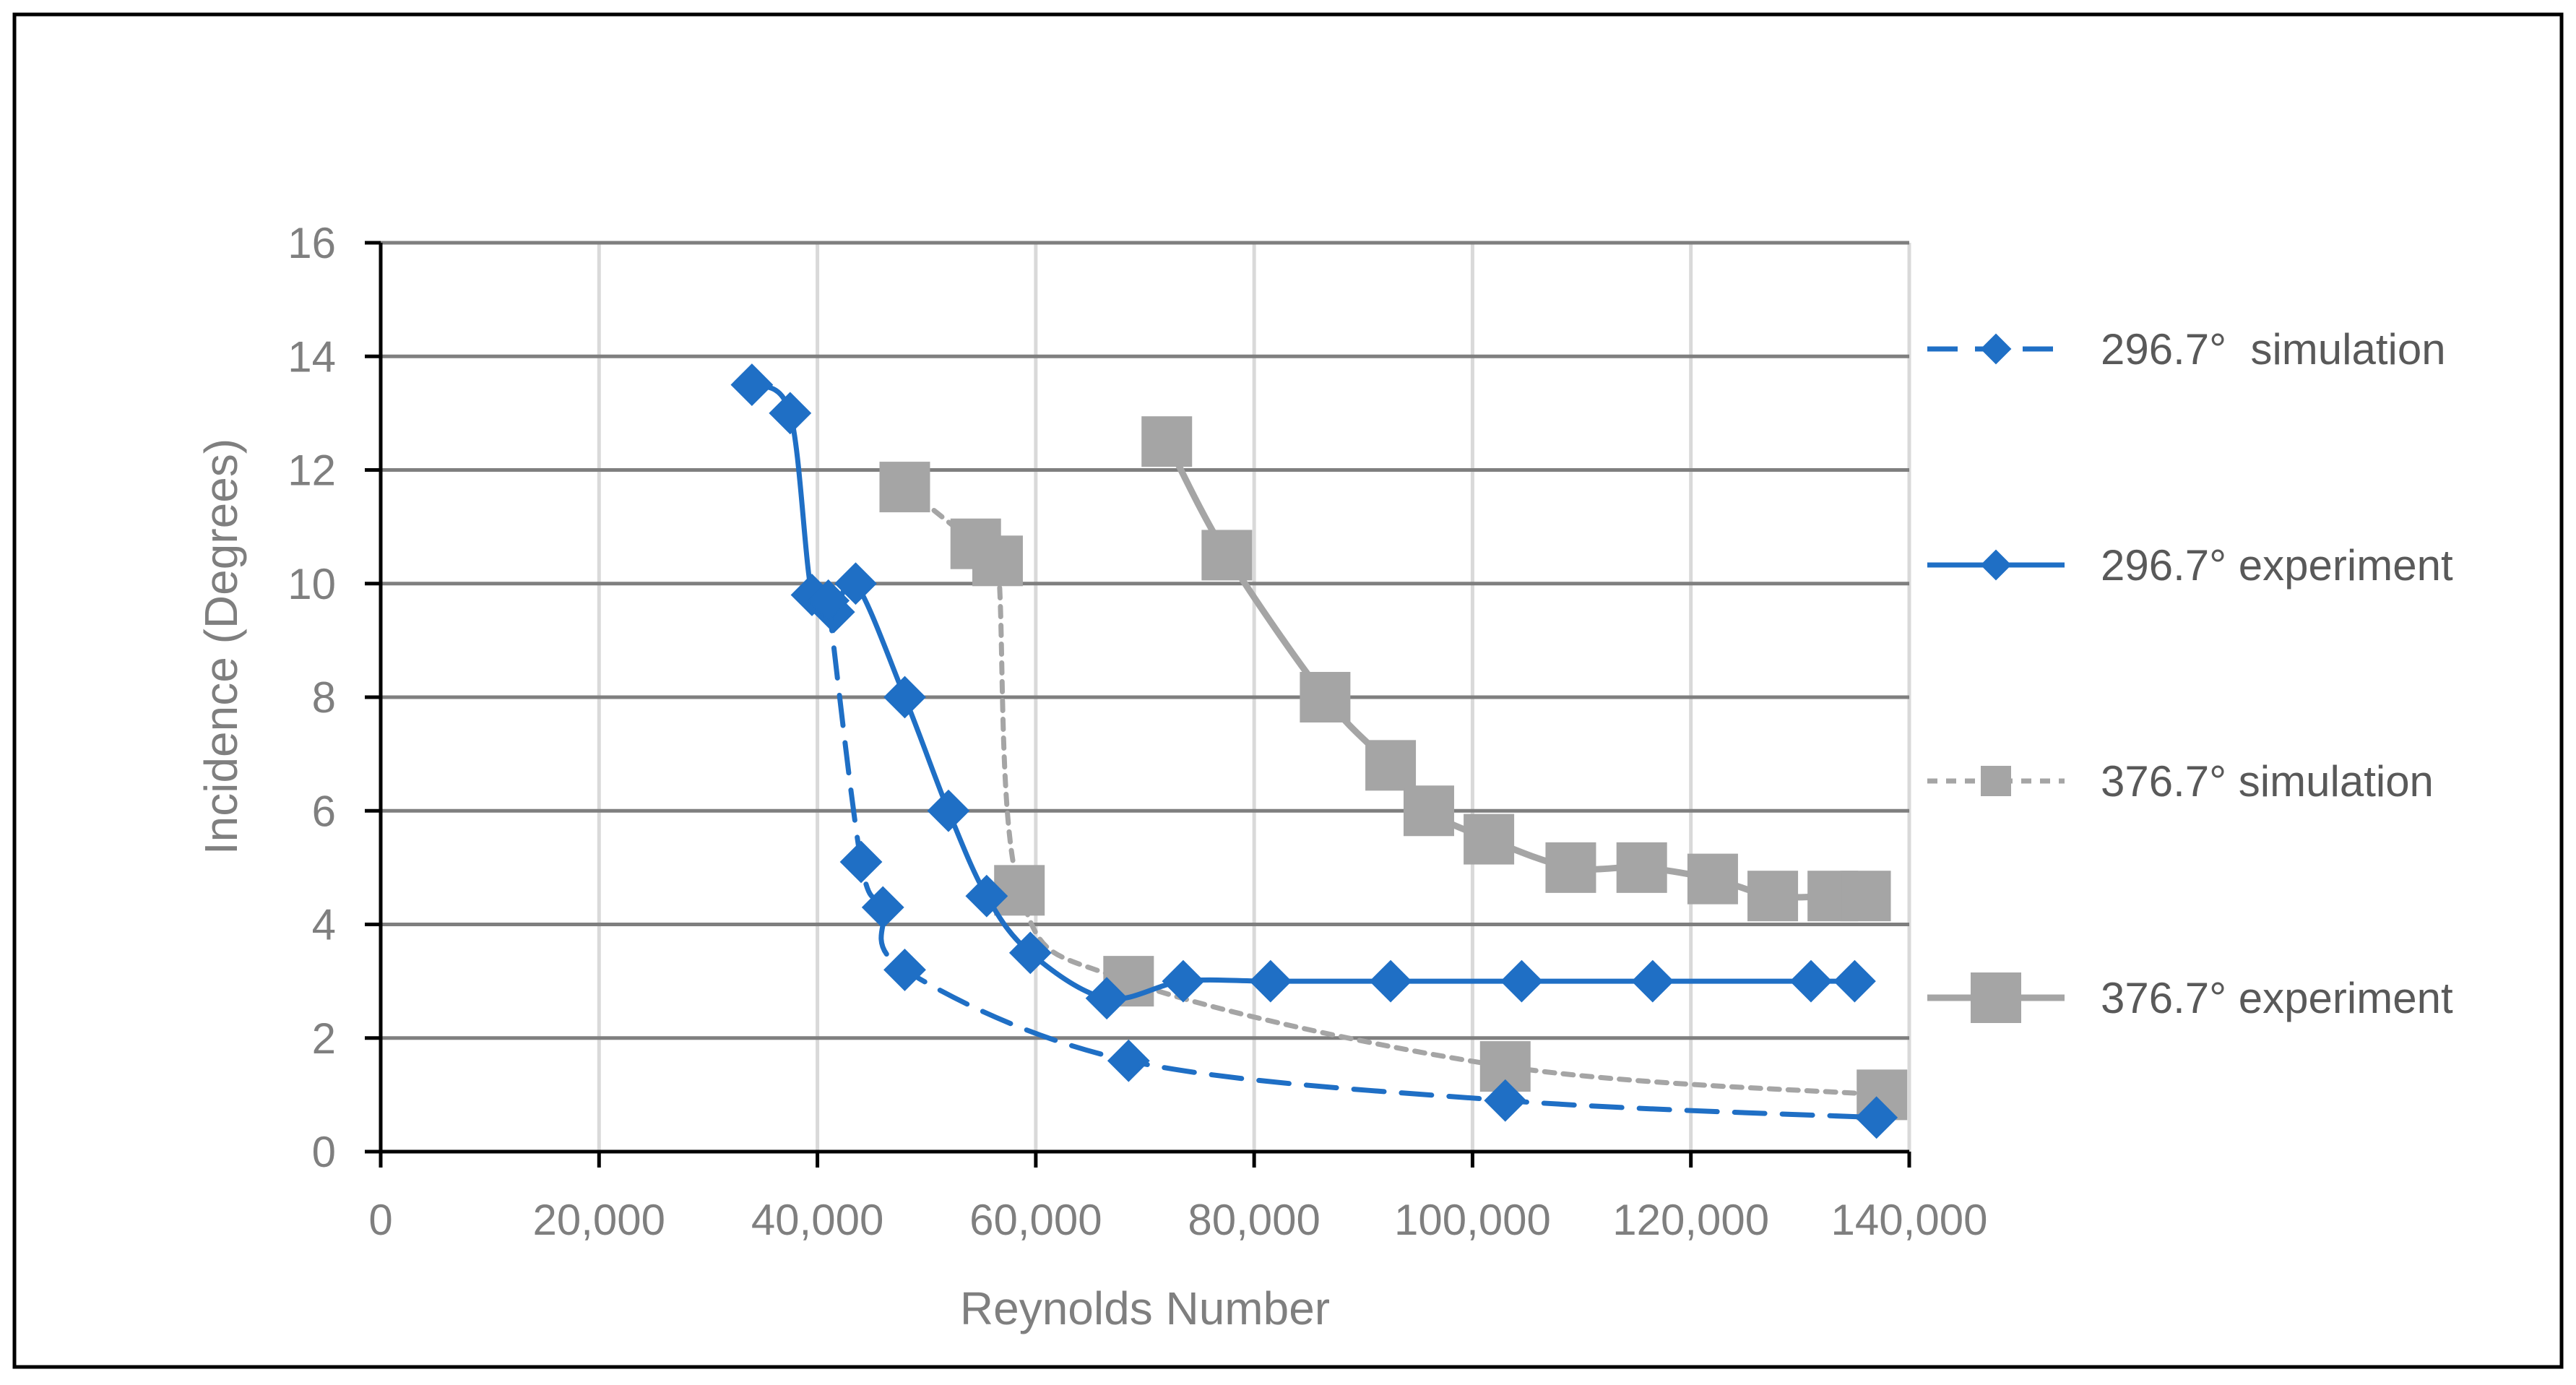 This screenshot has width=2576, height=1385. I want to click on x-tick-label: 60,000, so click(1035, 1220).